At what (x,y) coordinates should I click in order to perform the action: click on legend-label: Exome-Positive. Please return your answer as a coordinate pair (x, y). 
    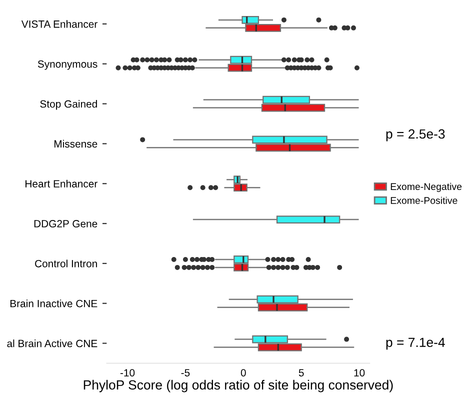
    Looking at the image, I should click on (424, 200).